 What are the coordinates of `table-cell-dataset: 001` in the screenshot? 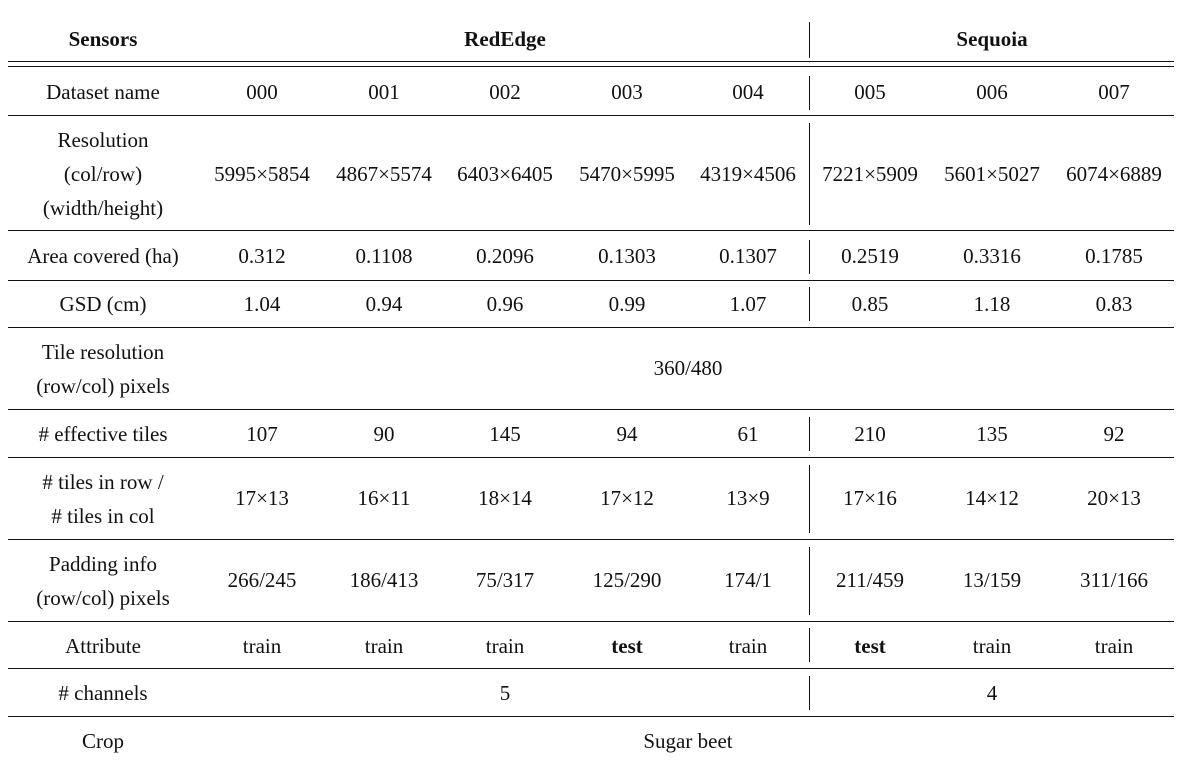 It's located at (384, 92).